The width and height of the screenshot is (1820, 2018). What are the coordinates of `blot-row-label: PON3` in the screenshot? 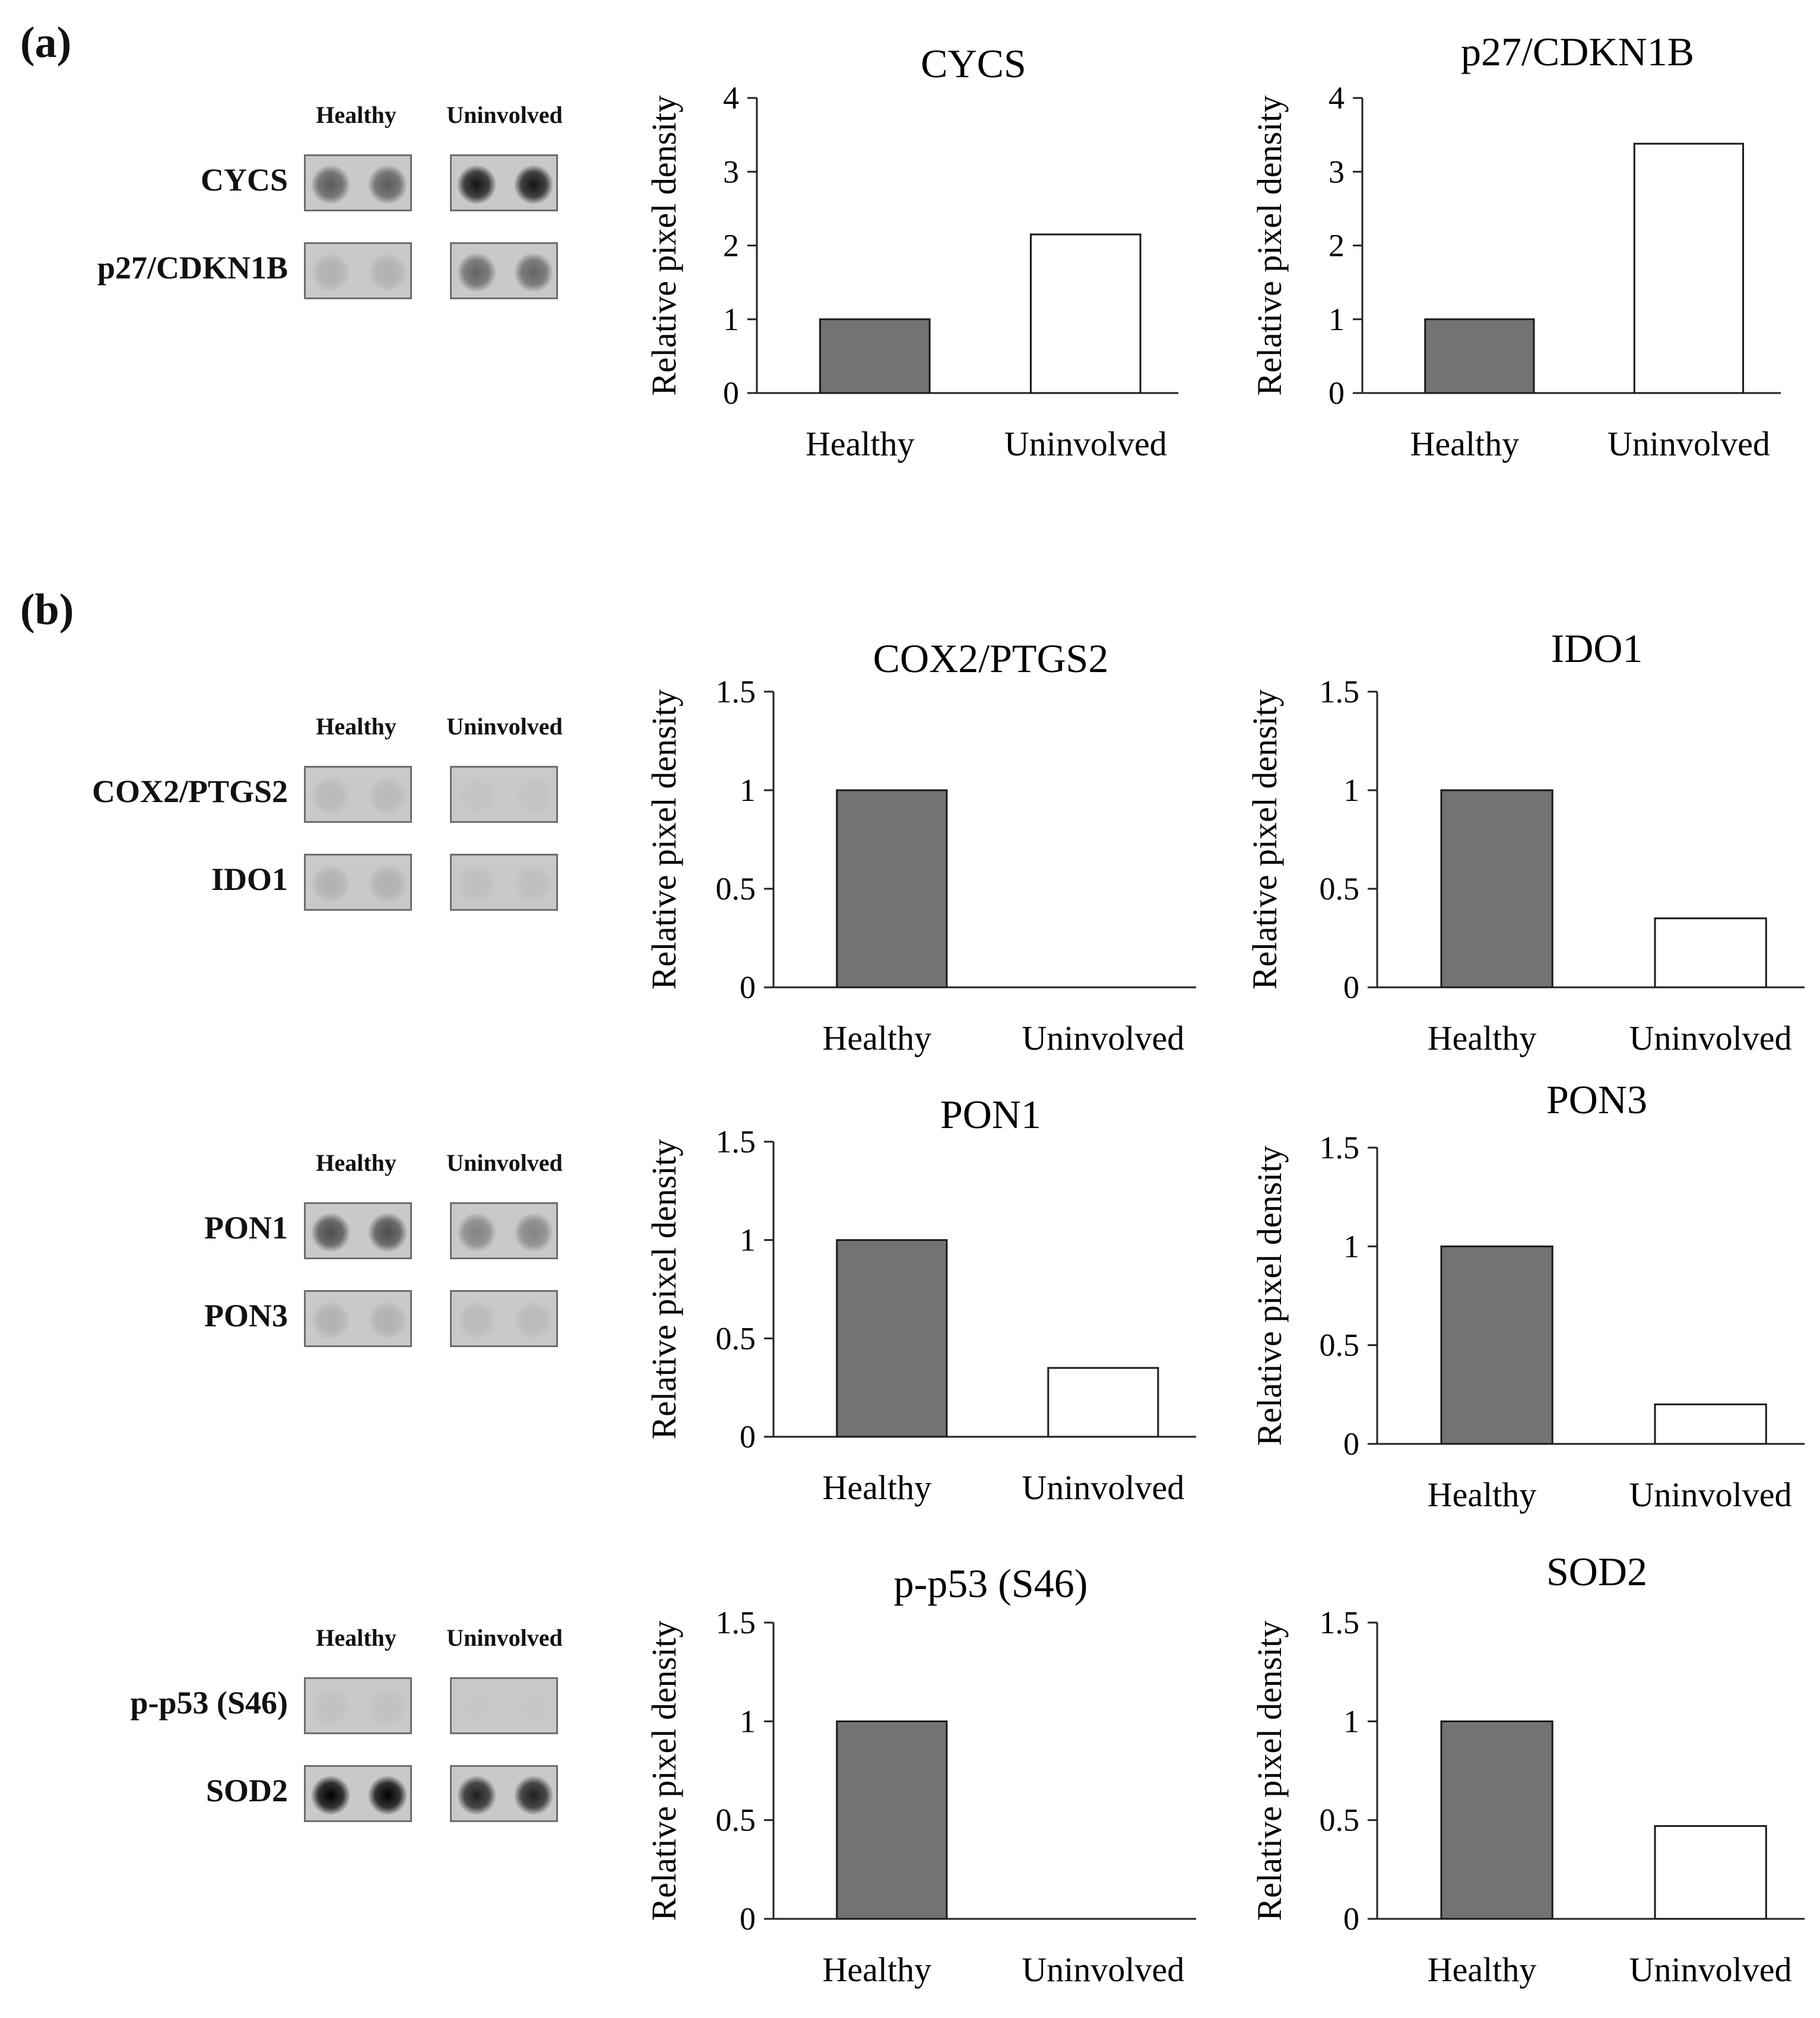 It's located at (246, 1315).